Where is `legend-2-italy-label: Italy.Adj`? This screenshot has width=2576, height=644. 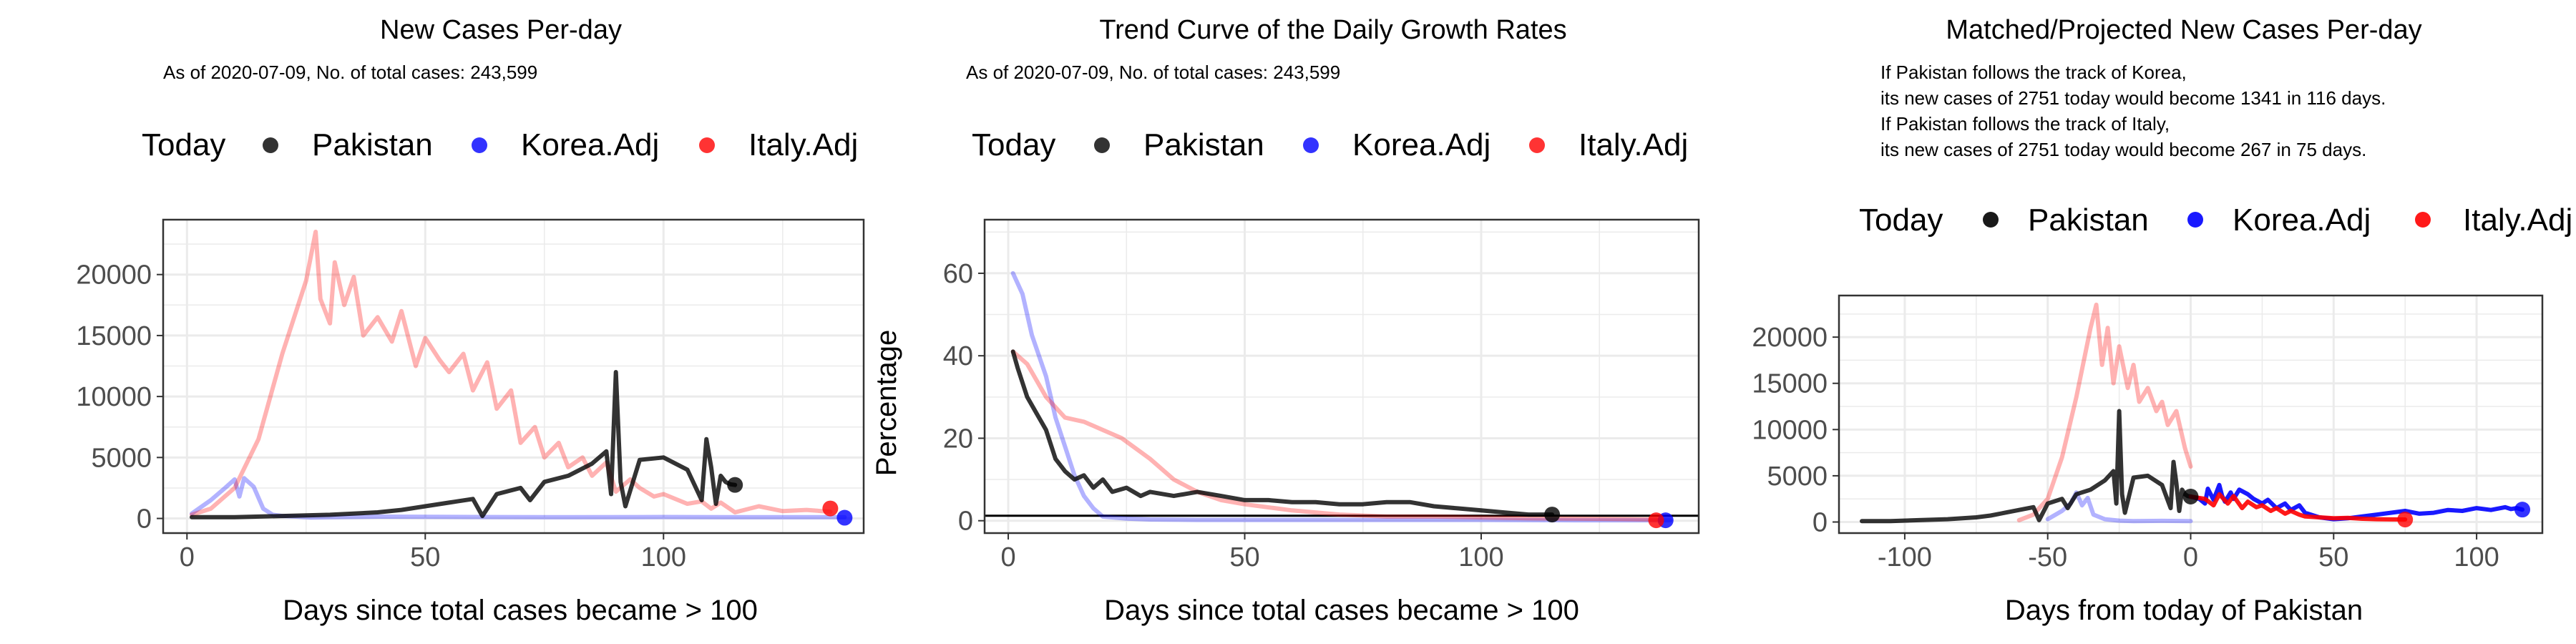 legend-2-italy-label: Italy.Adj is located at coordinates (1633, 144).